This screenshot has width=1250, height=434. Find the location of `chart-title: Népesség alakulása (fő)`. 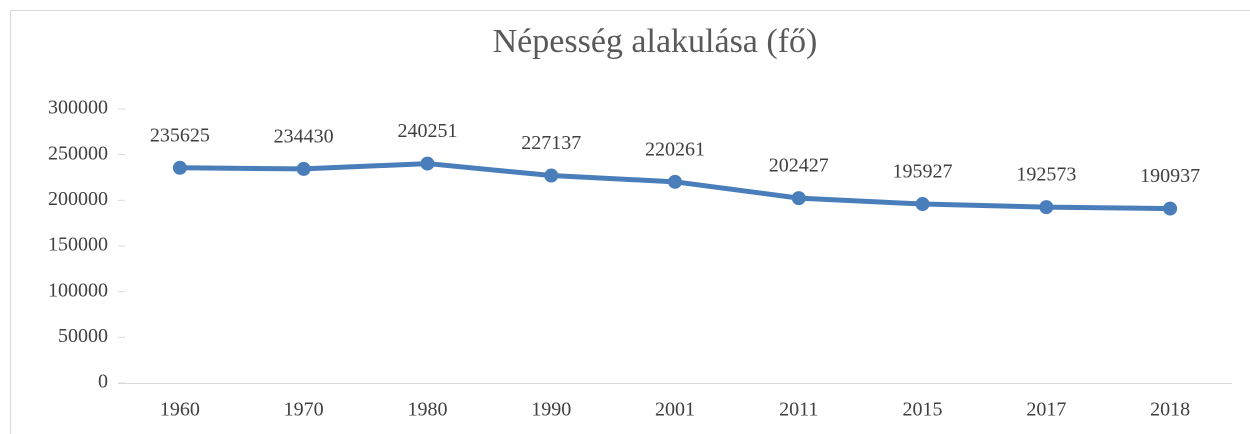

chart-title: Népesség alakulása (fő) is located at coordinates (655, 41).